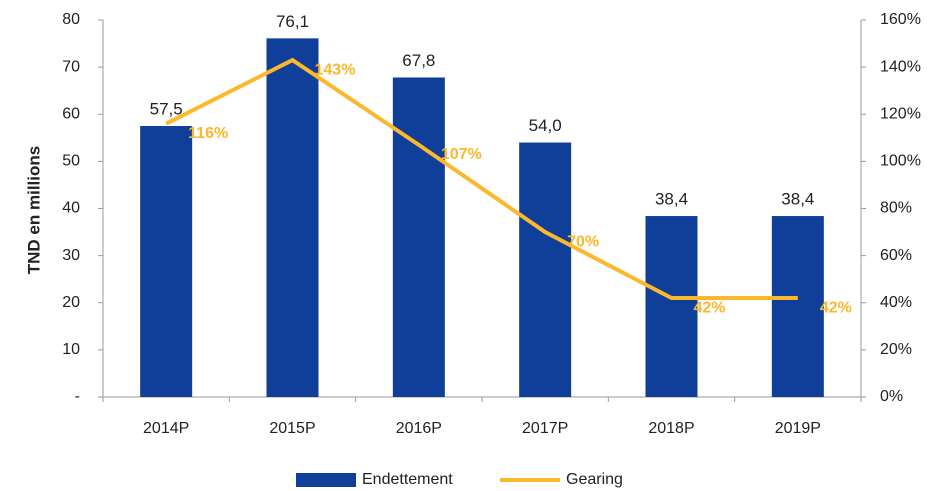  What do you see at coordinates (33, 210) in the screenshot?
I see `y-axis-title: TND en millions` at bounding box center [33, 210].